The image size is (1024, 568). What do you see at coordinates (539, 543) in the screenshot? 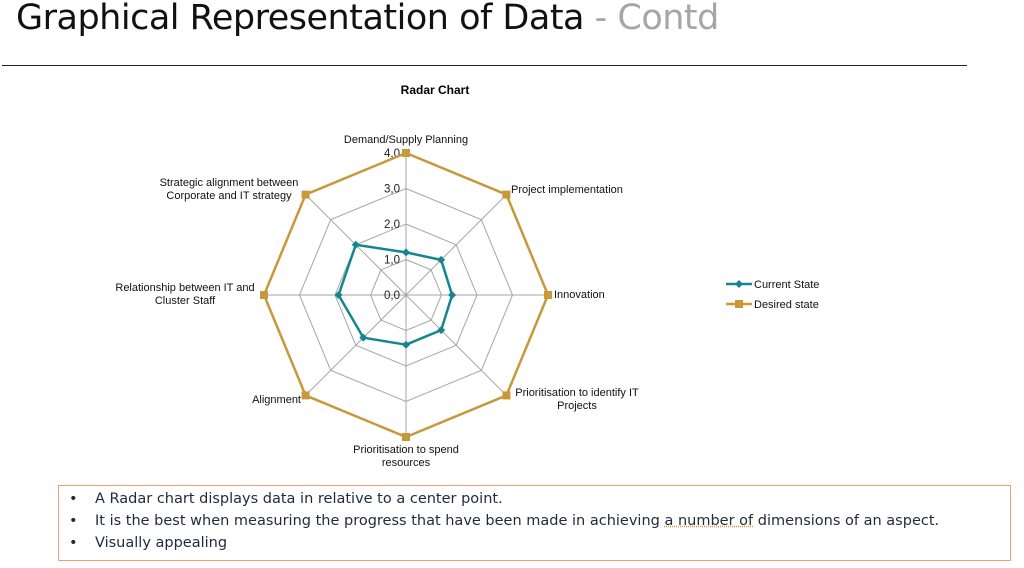
I see `note-item: • Visually appealing` at bounding box center [539, 543].